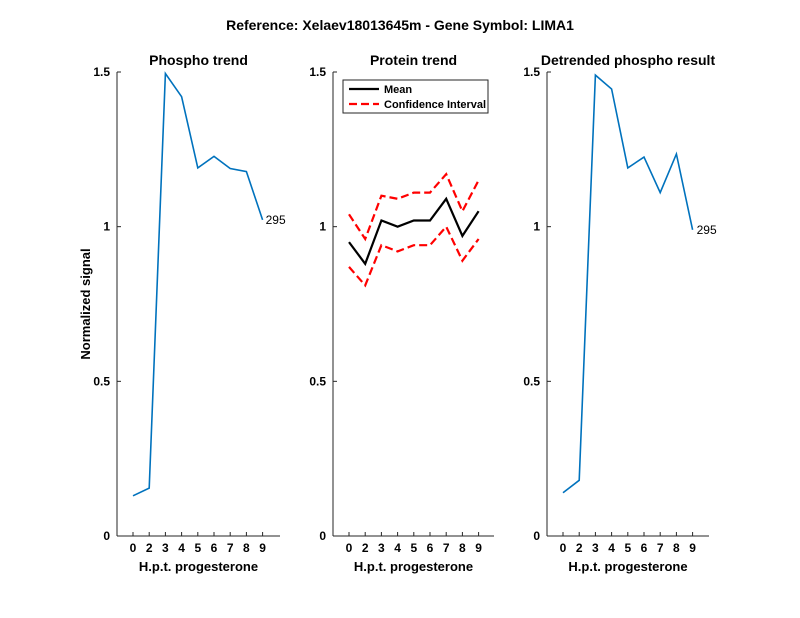 The height and width of the screenshot is (618, 800). Describe the element at coordinates (628, 60) in the screenshot. I see `panel-title: Detrended phospho result` at that location.